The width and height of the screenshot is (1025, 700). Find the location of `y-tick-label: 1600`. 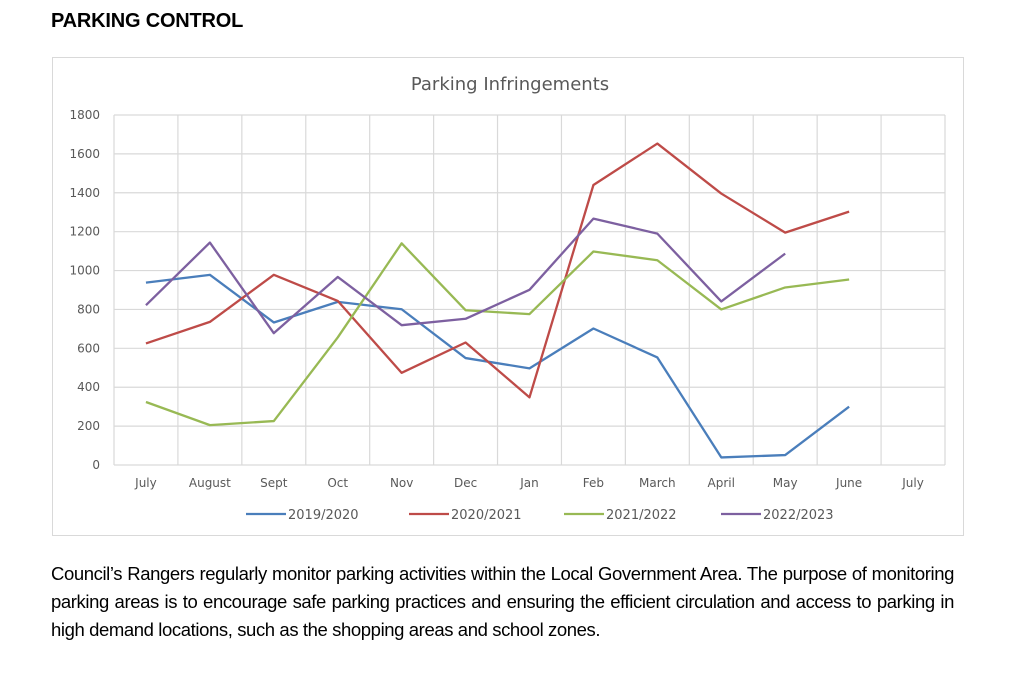

y-tick-label: 1600 is located at coordinates (84, 154).